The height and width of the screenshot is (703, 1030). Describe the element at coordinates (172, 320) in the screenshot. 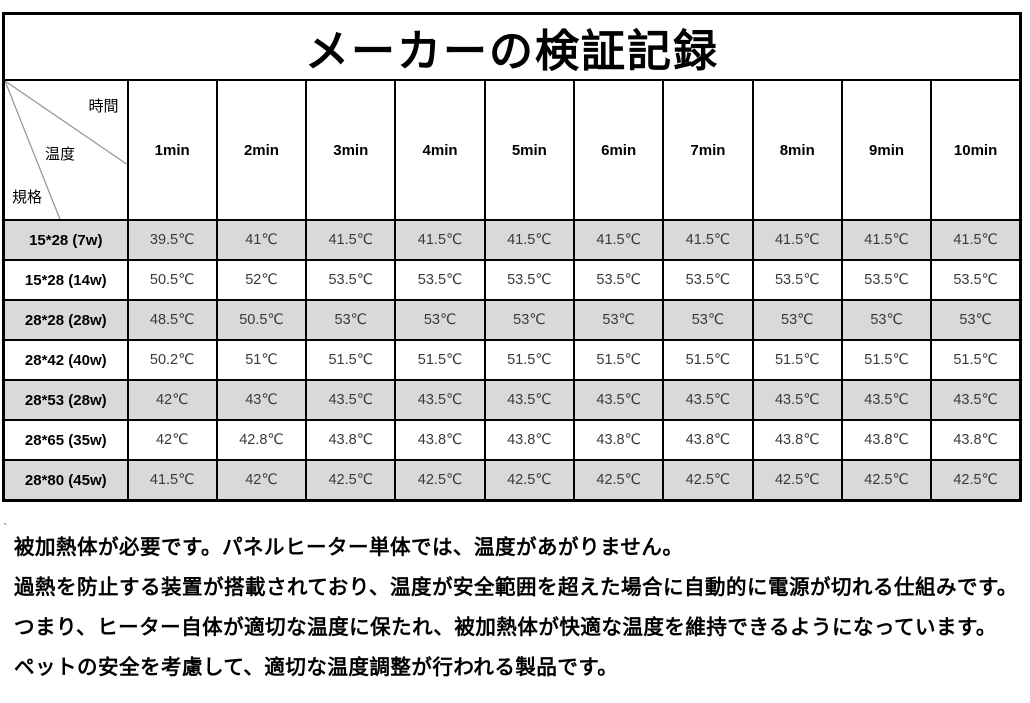

I see `temperature-cell: 48.5℃` at that location.